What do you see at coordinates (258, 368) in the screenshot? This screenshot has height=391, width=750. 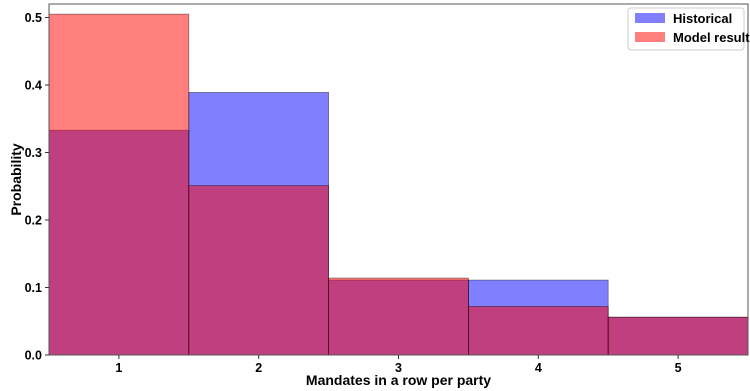 I see `x-tick-label: 2` at bounding box center [258, 368].